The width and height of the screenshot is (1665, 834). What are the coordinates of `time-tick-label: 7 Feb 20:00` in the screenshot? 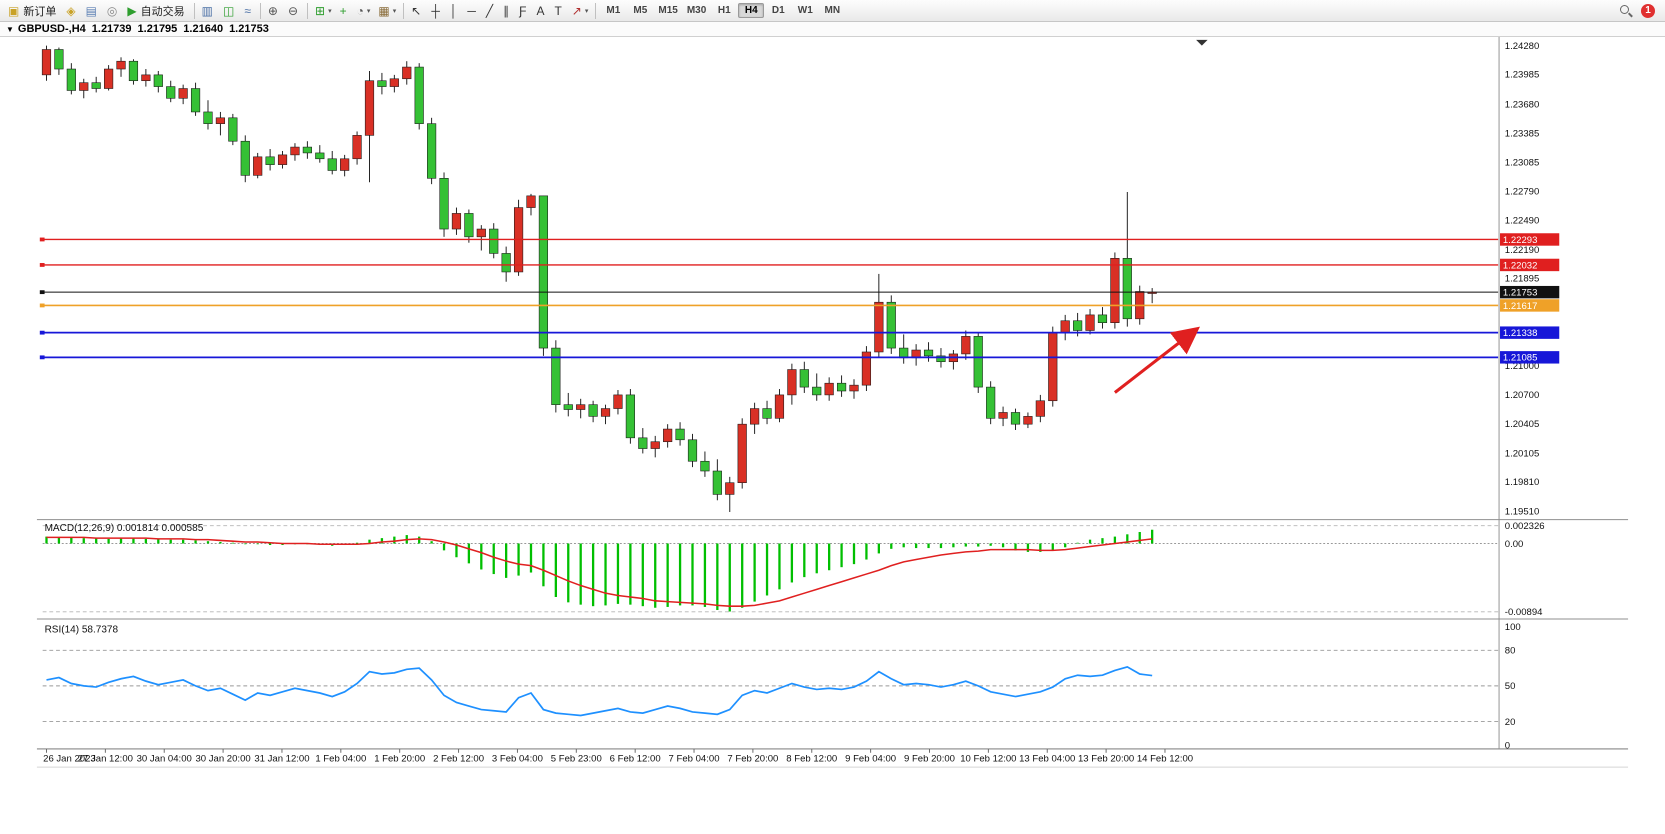 It's located at (752, 758).